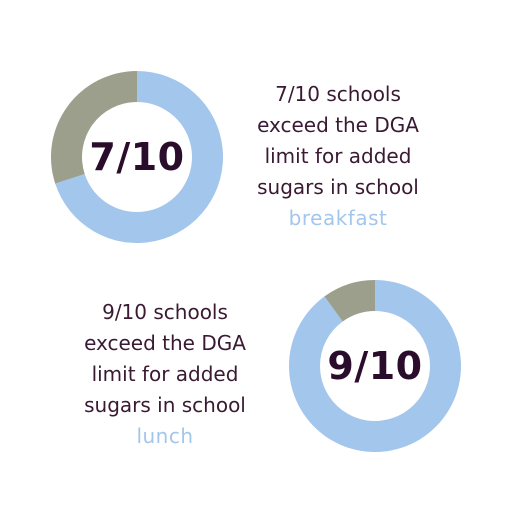 This screenshot has height=512, width=512. What do you see at coordinates (165, 405) in the screenshot?
I see `lunch-caption-line: sugars in school` at bounding box center [165, 405].